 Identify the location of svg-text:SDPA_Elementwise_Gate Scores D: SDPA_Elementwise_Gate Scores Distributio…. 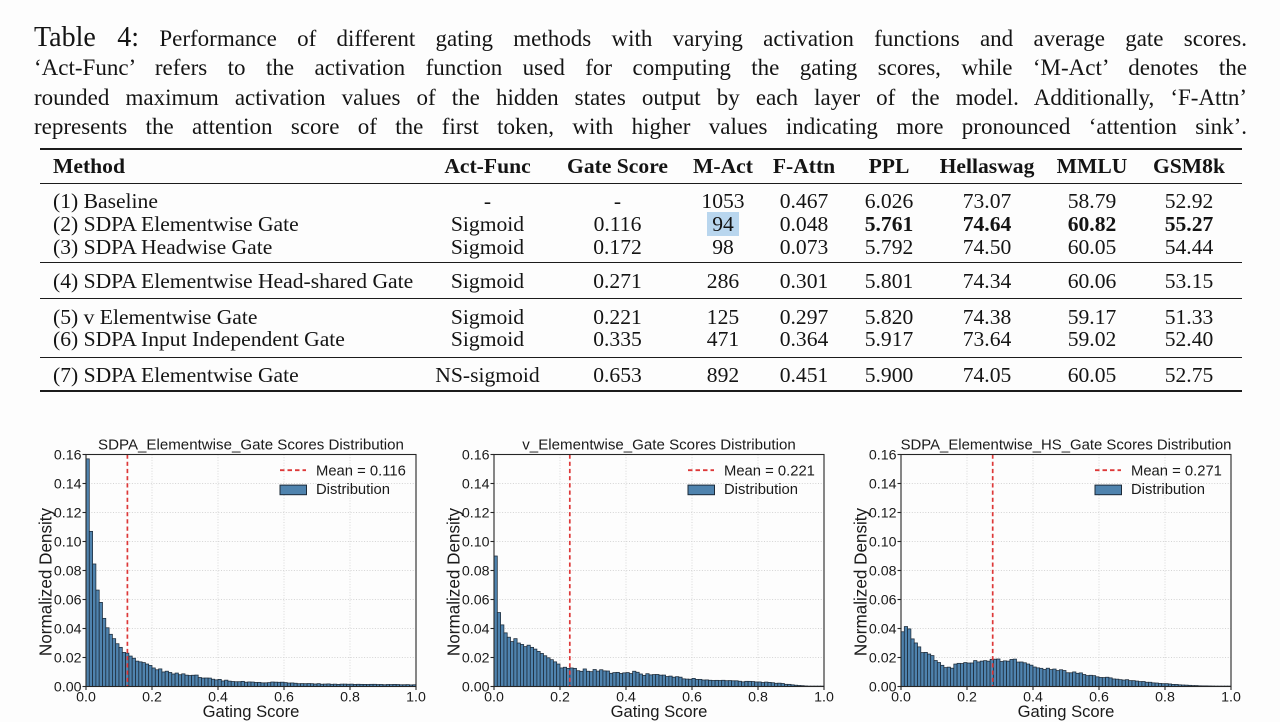
(251, 445).